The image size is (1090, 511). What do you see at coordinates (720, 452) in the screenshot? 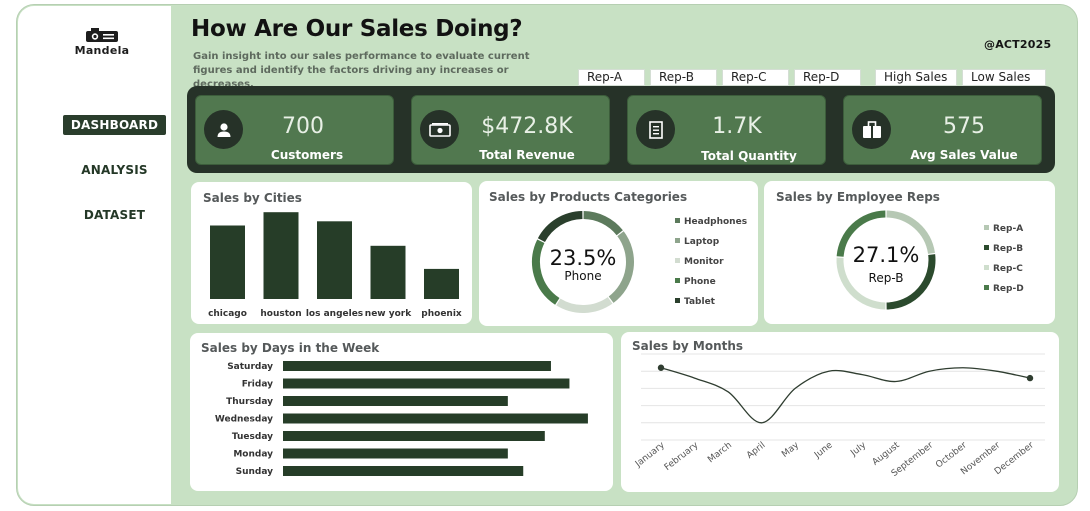
I see `tick-label: March` at bounding box center [720, 452].